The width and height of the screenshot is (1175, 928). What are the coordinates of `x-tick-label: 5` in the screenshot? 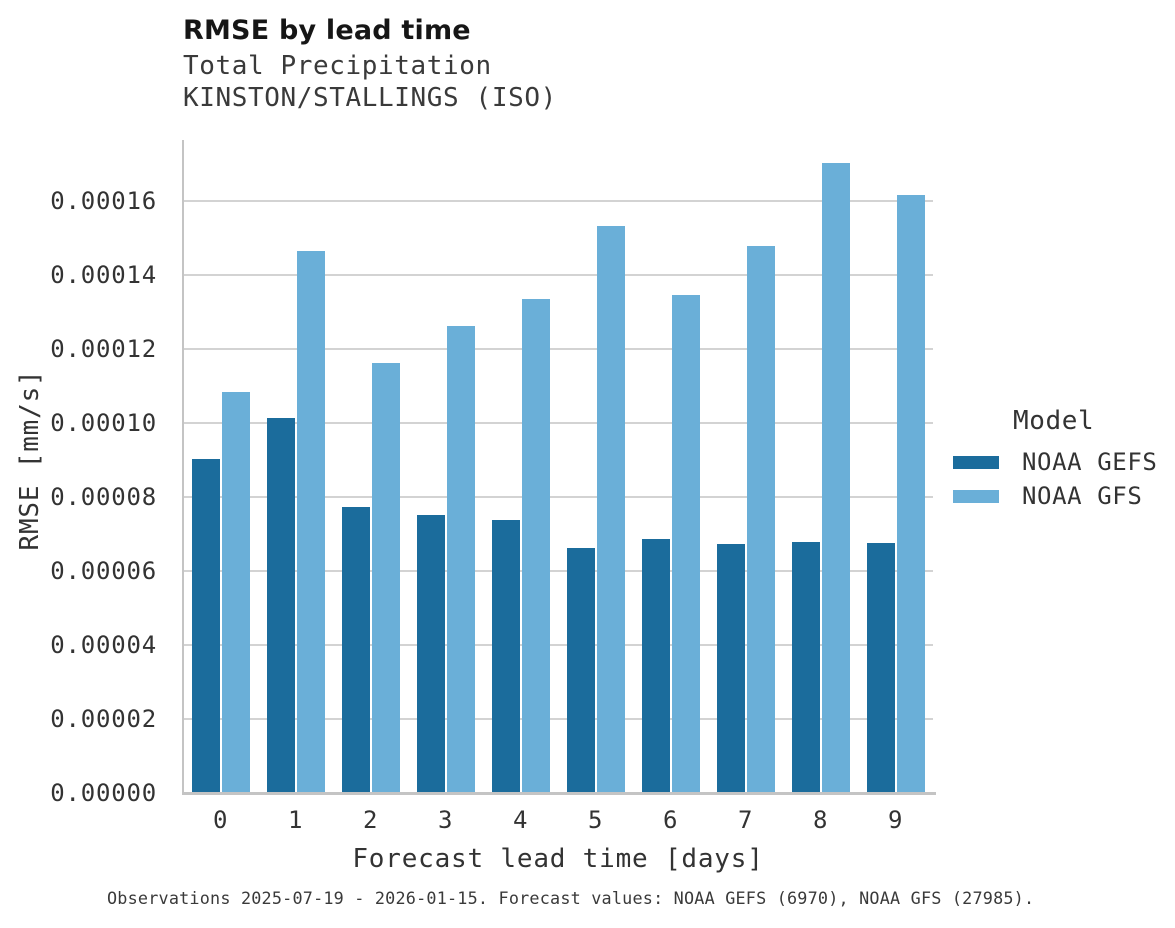 It's located at (595, 820).